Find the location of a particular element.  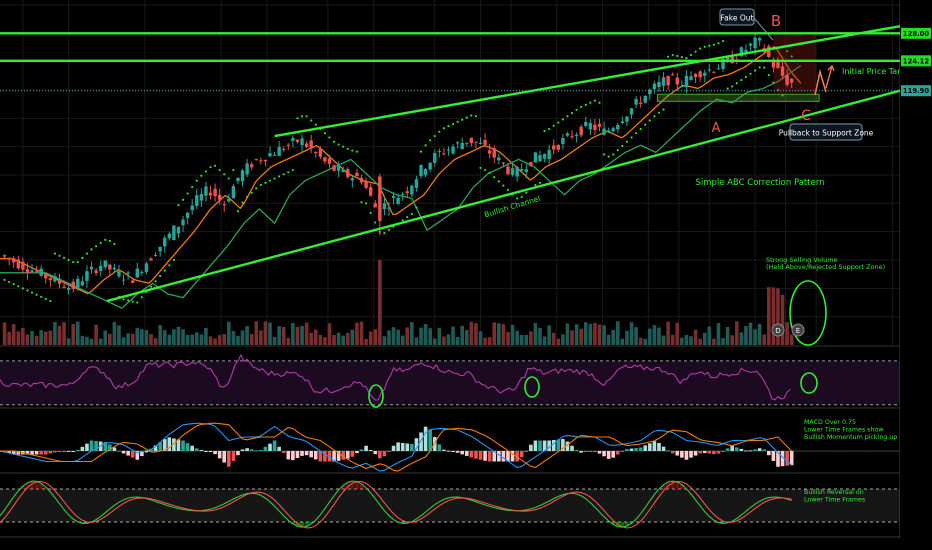

wave-b-label: B is located at coordinates (776, 21).